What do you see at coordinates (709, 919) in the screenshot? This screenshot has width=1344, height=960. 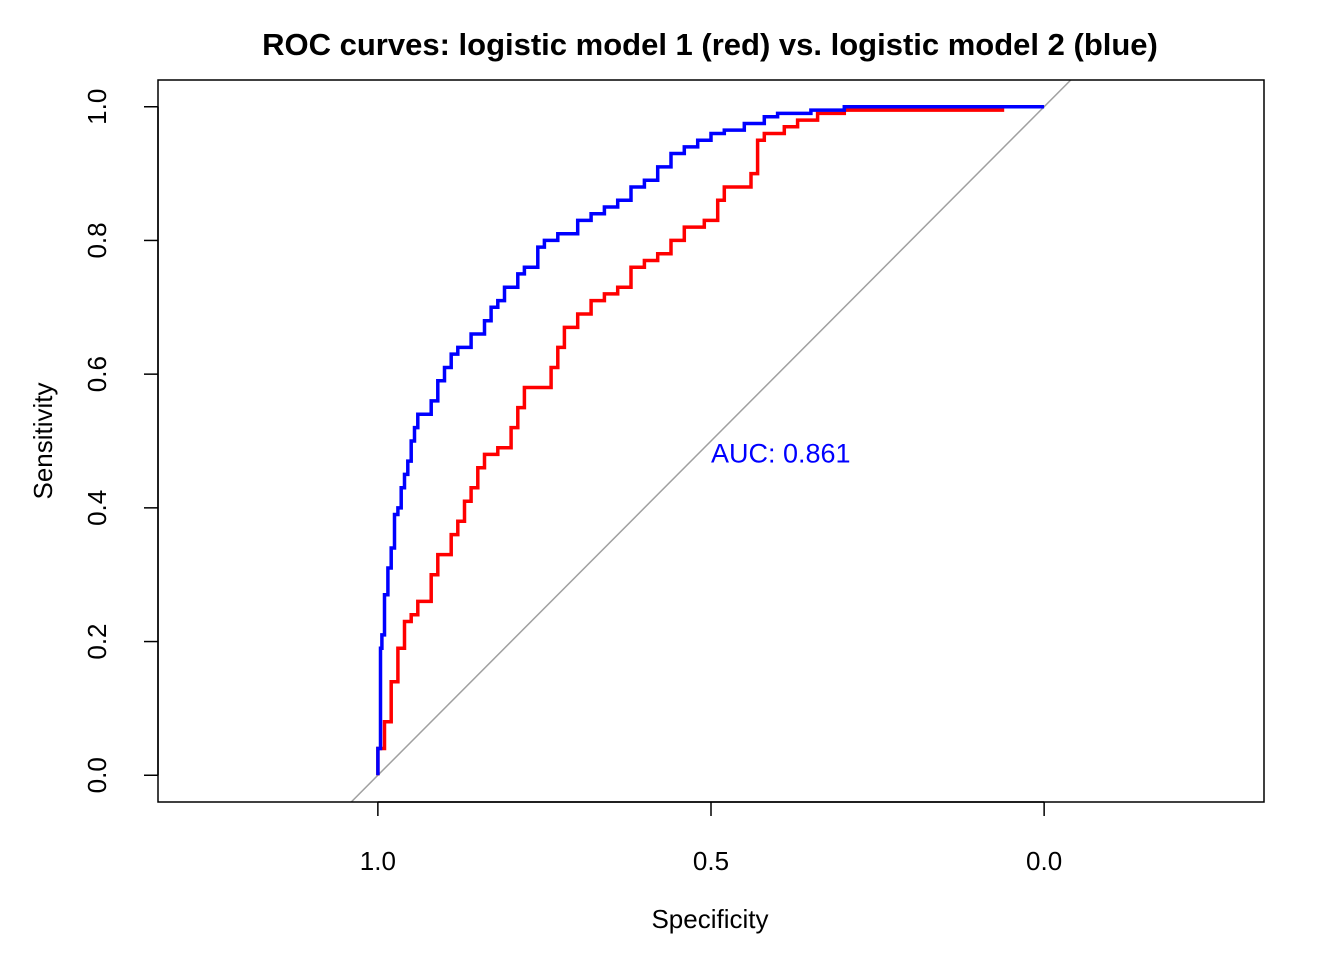 I see `x-axis-label: Specificity` at bounding box center [709, 919].